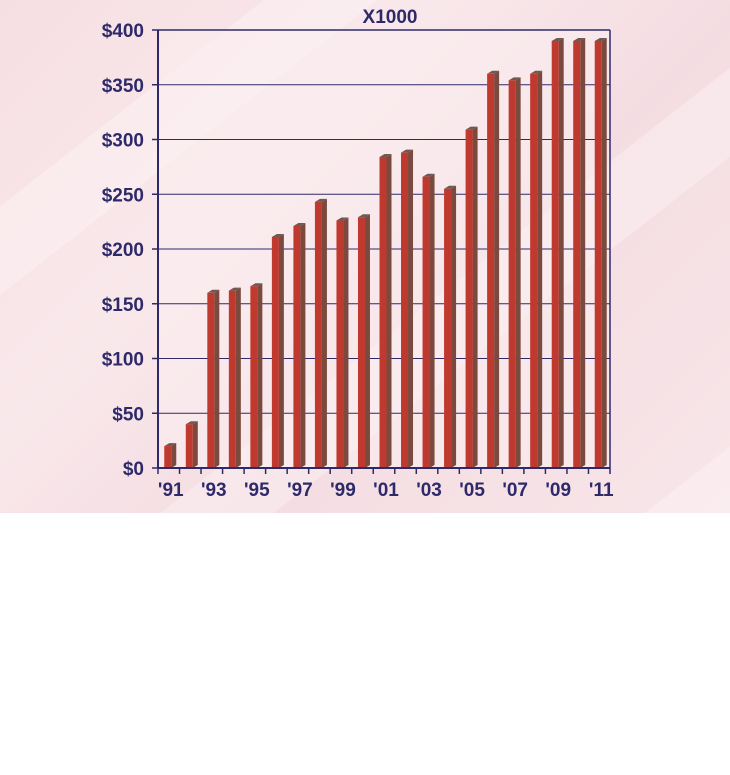  What do you see at coordinates (123, 195) in the screenshot?
I see `y-tick-label: $250` at bounding box center [123, 195].